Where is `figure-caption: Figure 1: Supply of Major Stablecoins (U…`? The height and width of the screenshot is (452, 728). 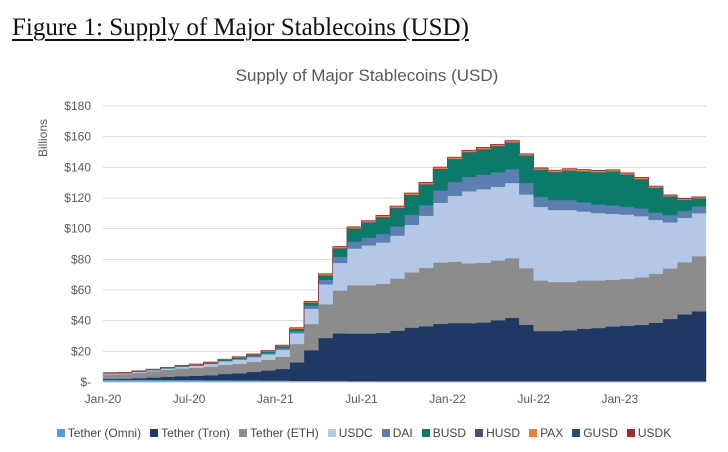 figure-caption: Figure 1: Supply of Major Stablecoins (U… is located at coordinates (240, 27).